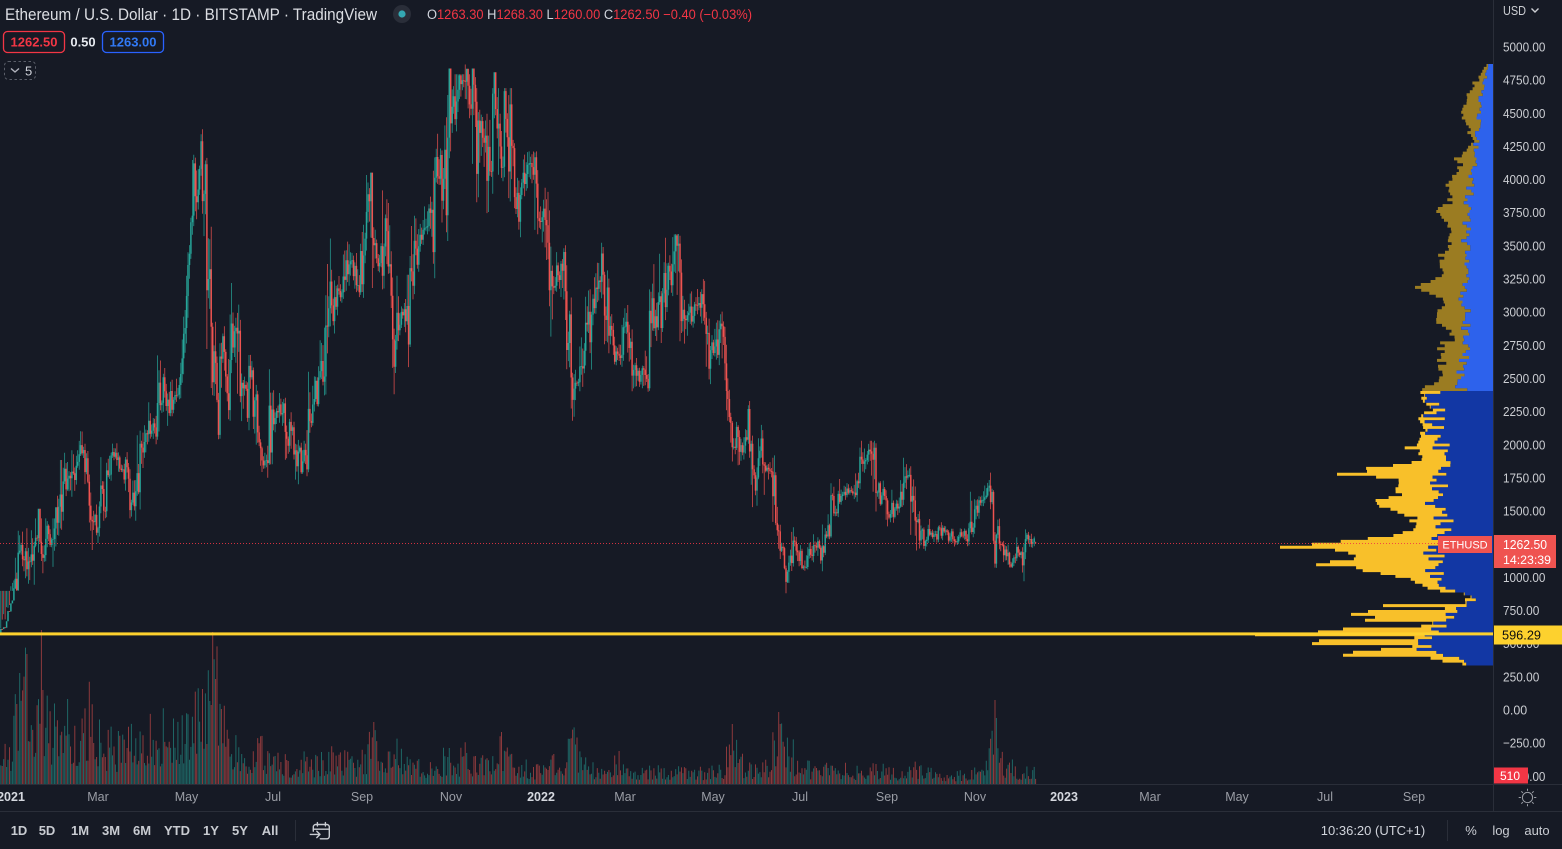  What do you see at coordinates (1524, 47) in the screenshot?
I see `svg-text: 5000.00` at bounding box center [1524, 47].